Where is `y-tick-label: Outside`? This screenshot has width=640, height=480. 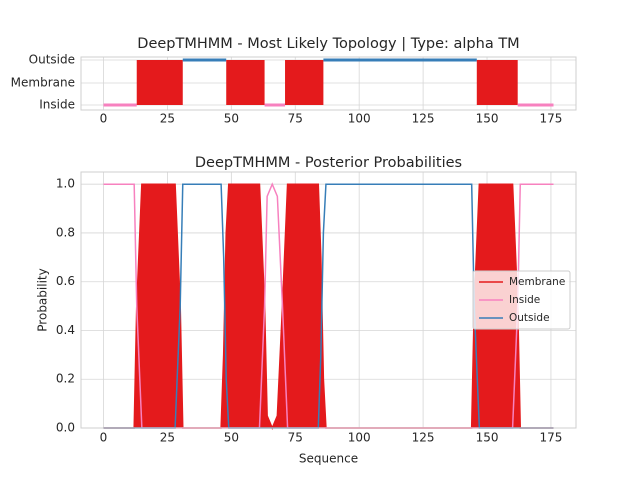 y-tick-label: Outside is located at coordinates (52, 60).